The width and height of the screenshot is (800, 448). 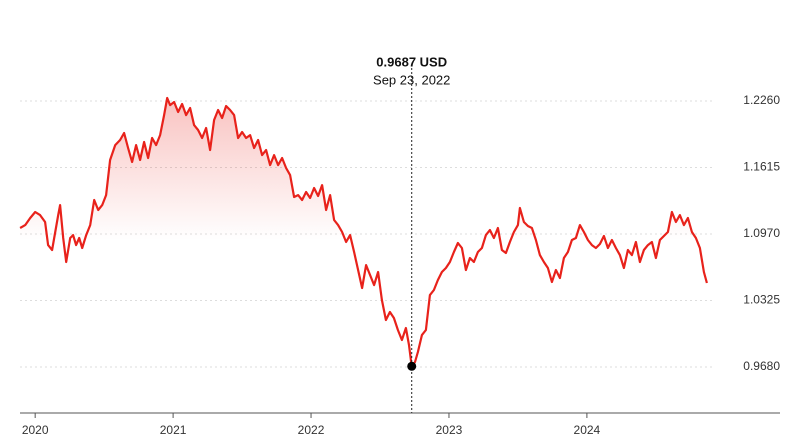 I want to click on annotation-dot, so click(x=412, y=366).